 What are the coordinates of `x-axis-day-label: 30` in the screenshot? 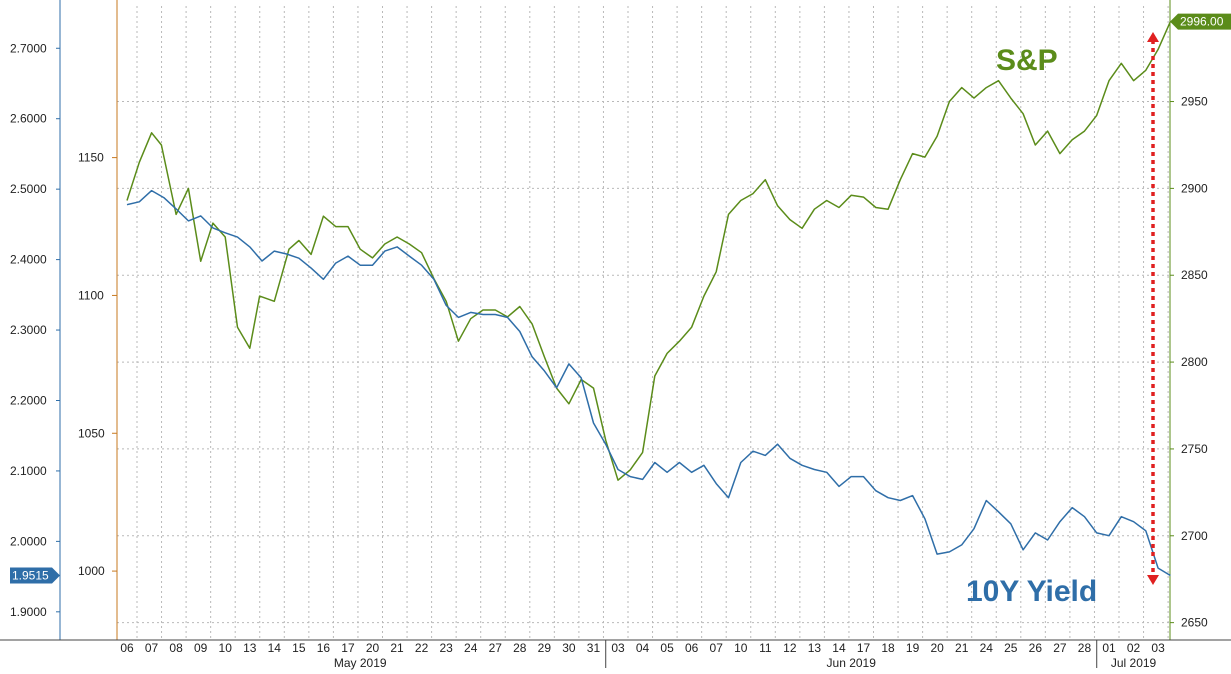 It's located at (569, 648).